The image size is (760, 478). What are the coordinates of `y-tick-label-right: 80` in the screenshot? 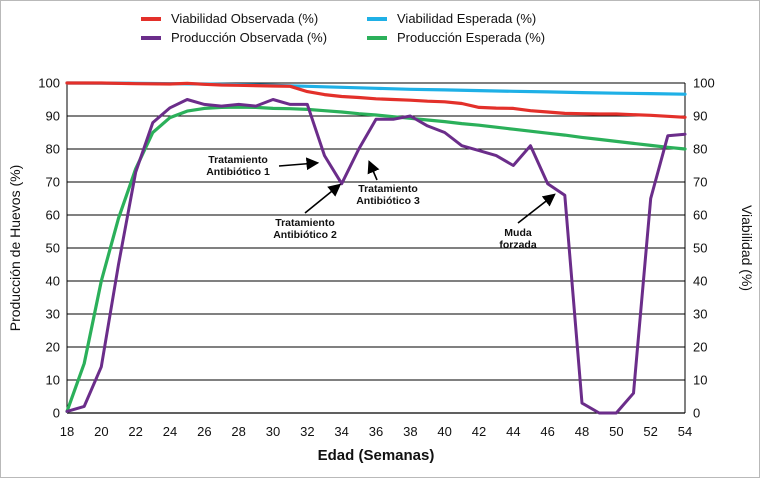 It's located at (700, 149).